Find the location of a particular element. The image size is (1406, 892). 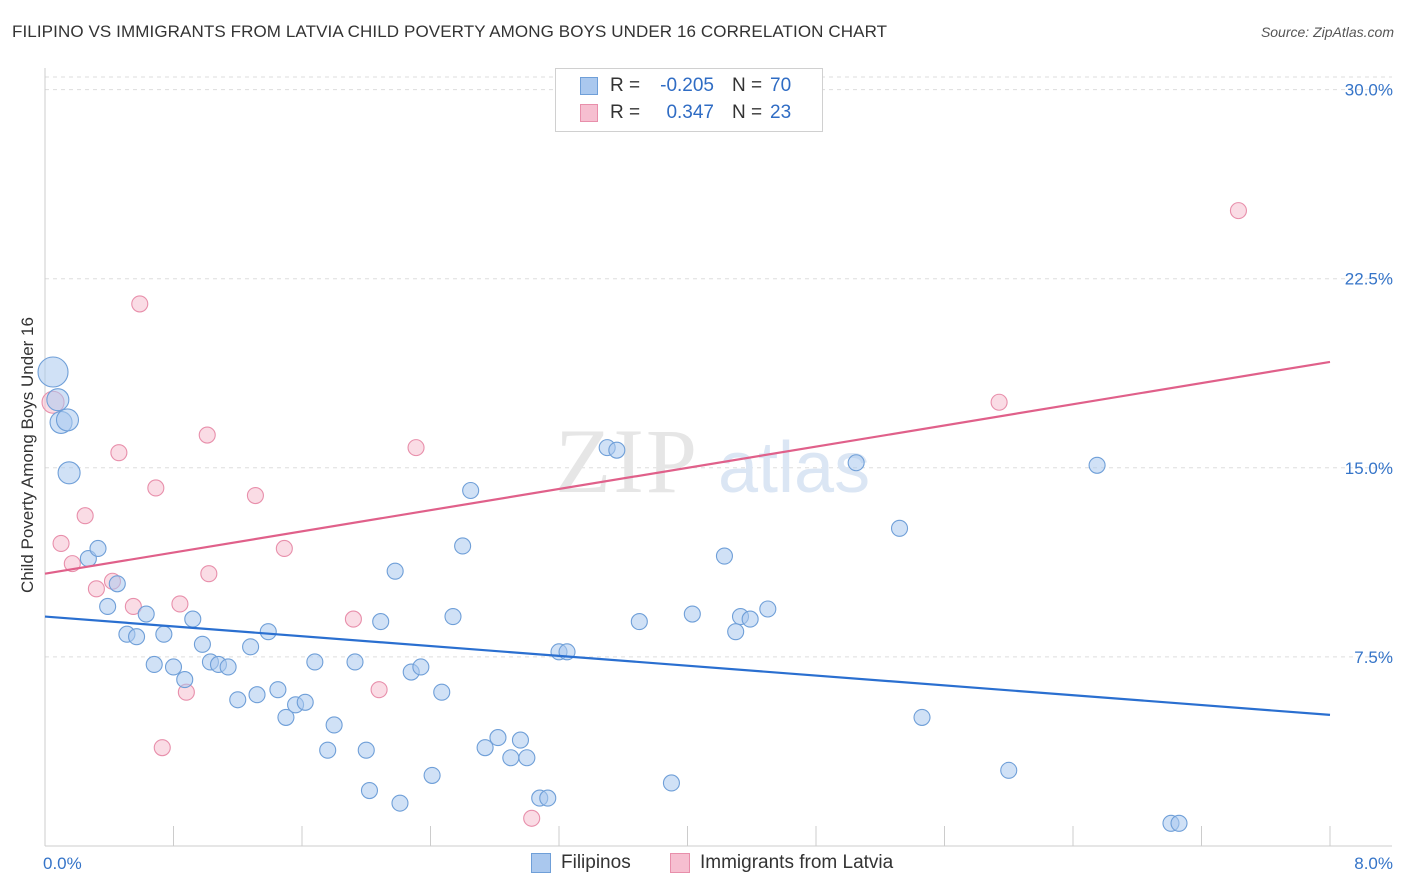

x-tick-label: 0.0% is located at coordinates (62, 863).